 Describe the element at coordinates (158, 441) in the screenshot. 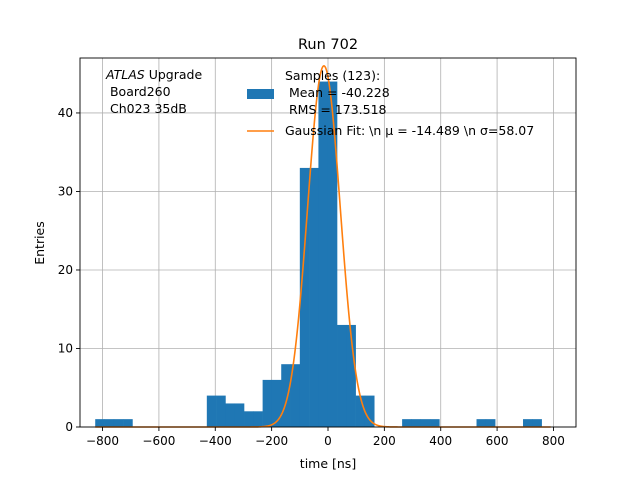

I see `x-tick-label: −600` at that location.